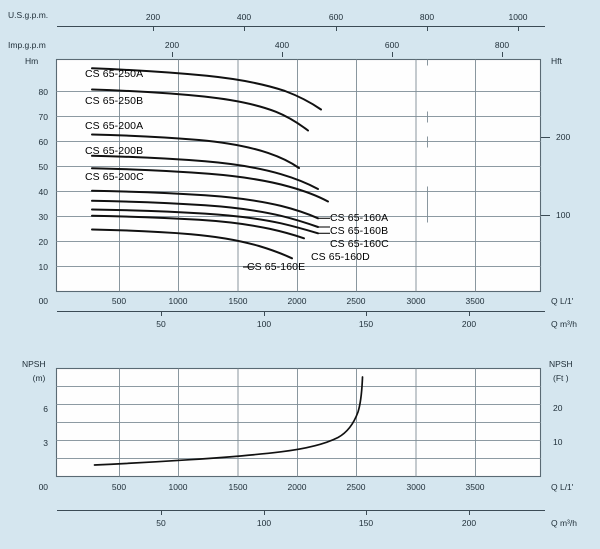 This screenshot has height=549, width=600. What do you see at coordinates (114, 177) in the screenshot?
I see `curve-label-cs-65-200c: CS 65-200C` at bounding box center [114, 177].